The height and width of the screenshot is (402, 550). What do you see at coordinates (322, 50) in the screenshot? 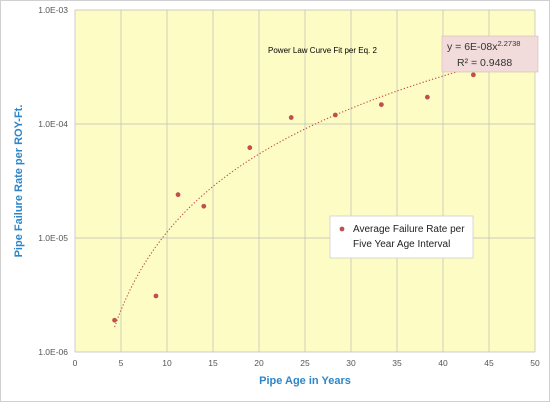
I see `fit-label: Power Law Curve Fit per Eq. 2` at bounding box center [322, 50].